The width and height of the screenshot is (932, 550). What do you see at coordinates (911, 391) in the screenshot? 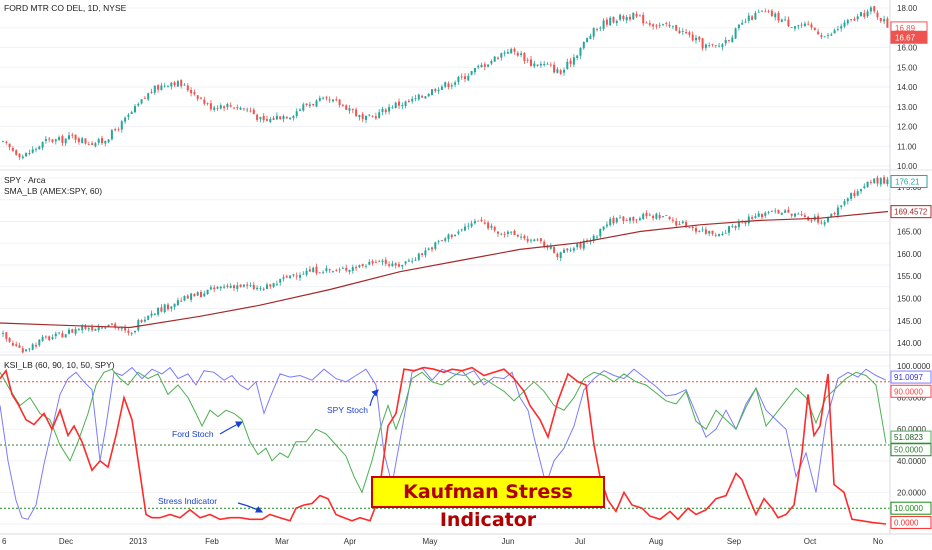
I see `ksi-level90-badge-box` at bounding box center [911, 391].